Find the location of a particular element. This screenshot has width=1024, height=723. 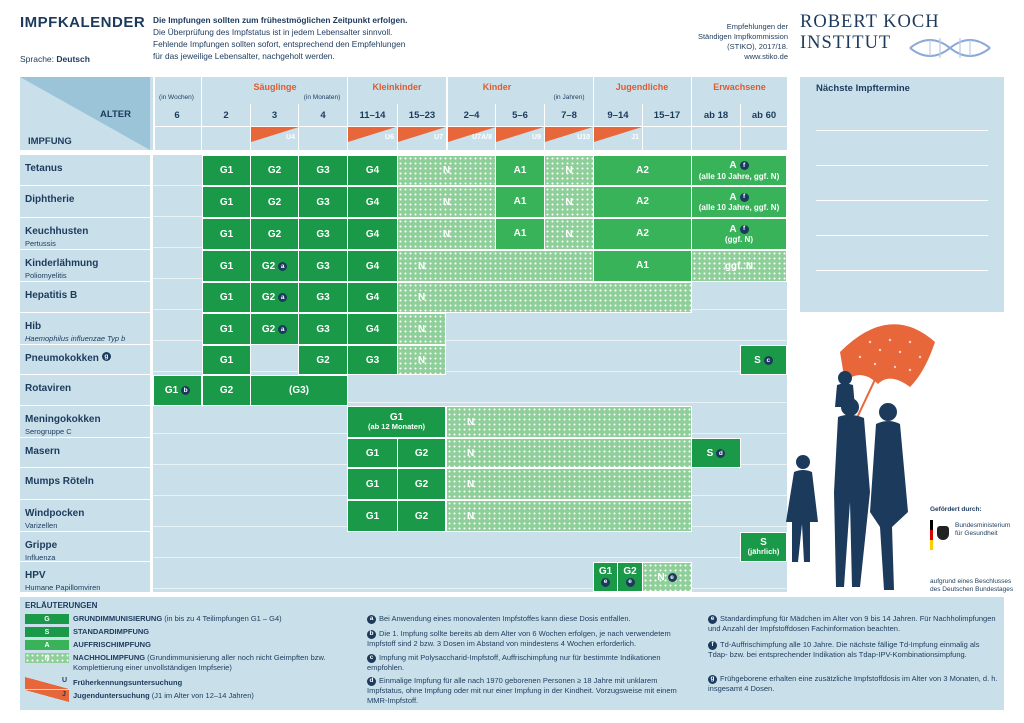

footnote-e-icon: e is located at coordinates (630, 582).